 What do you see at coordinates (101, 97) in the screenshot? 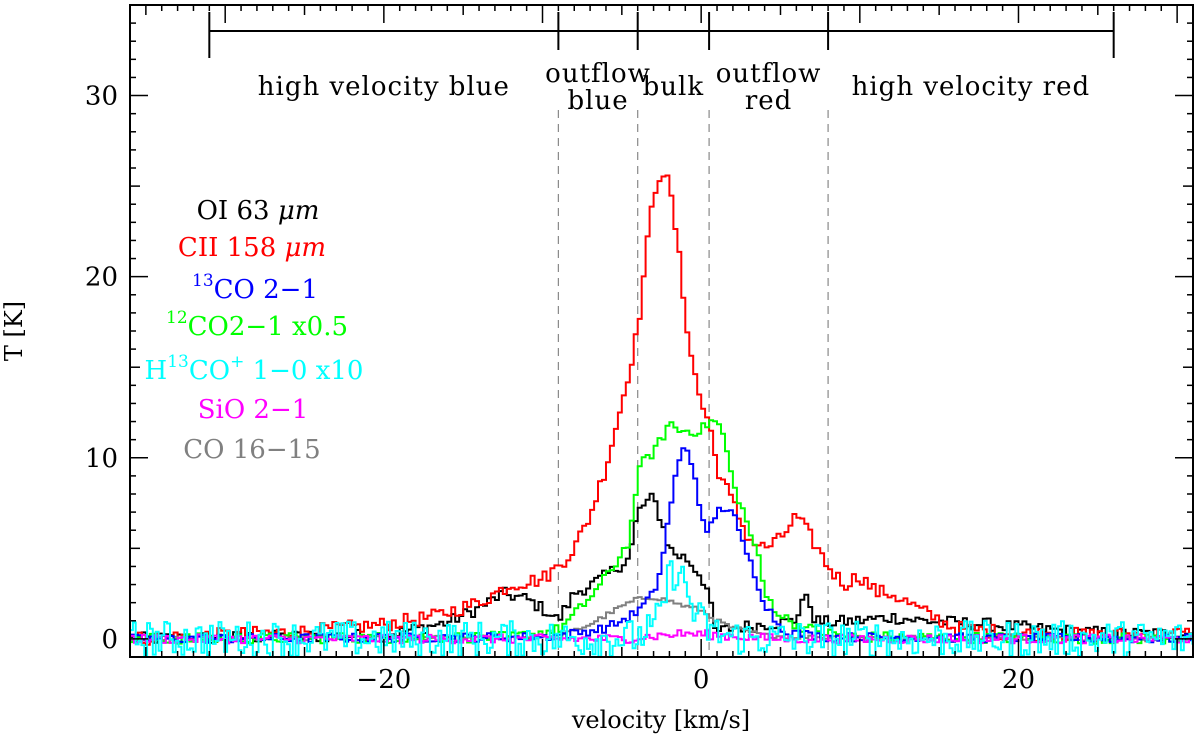
I see `y-tick-label: 30` at bounding box center [101, 97].